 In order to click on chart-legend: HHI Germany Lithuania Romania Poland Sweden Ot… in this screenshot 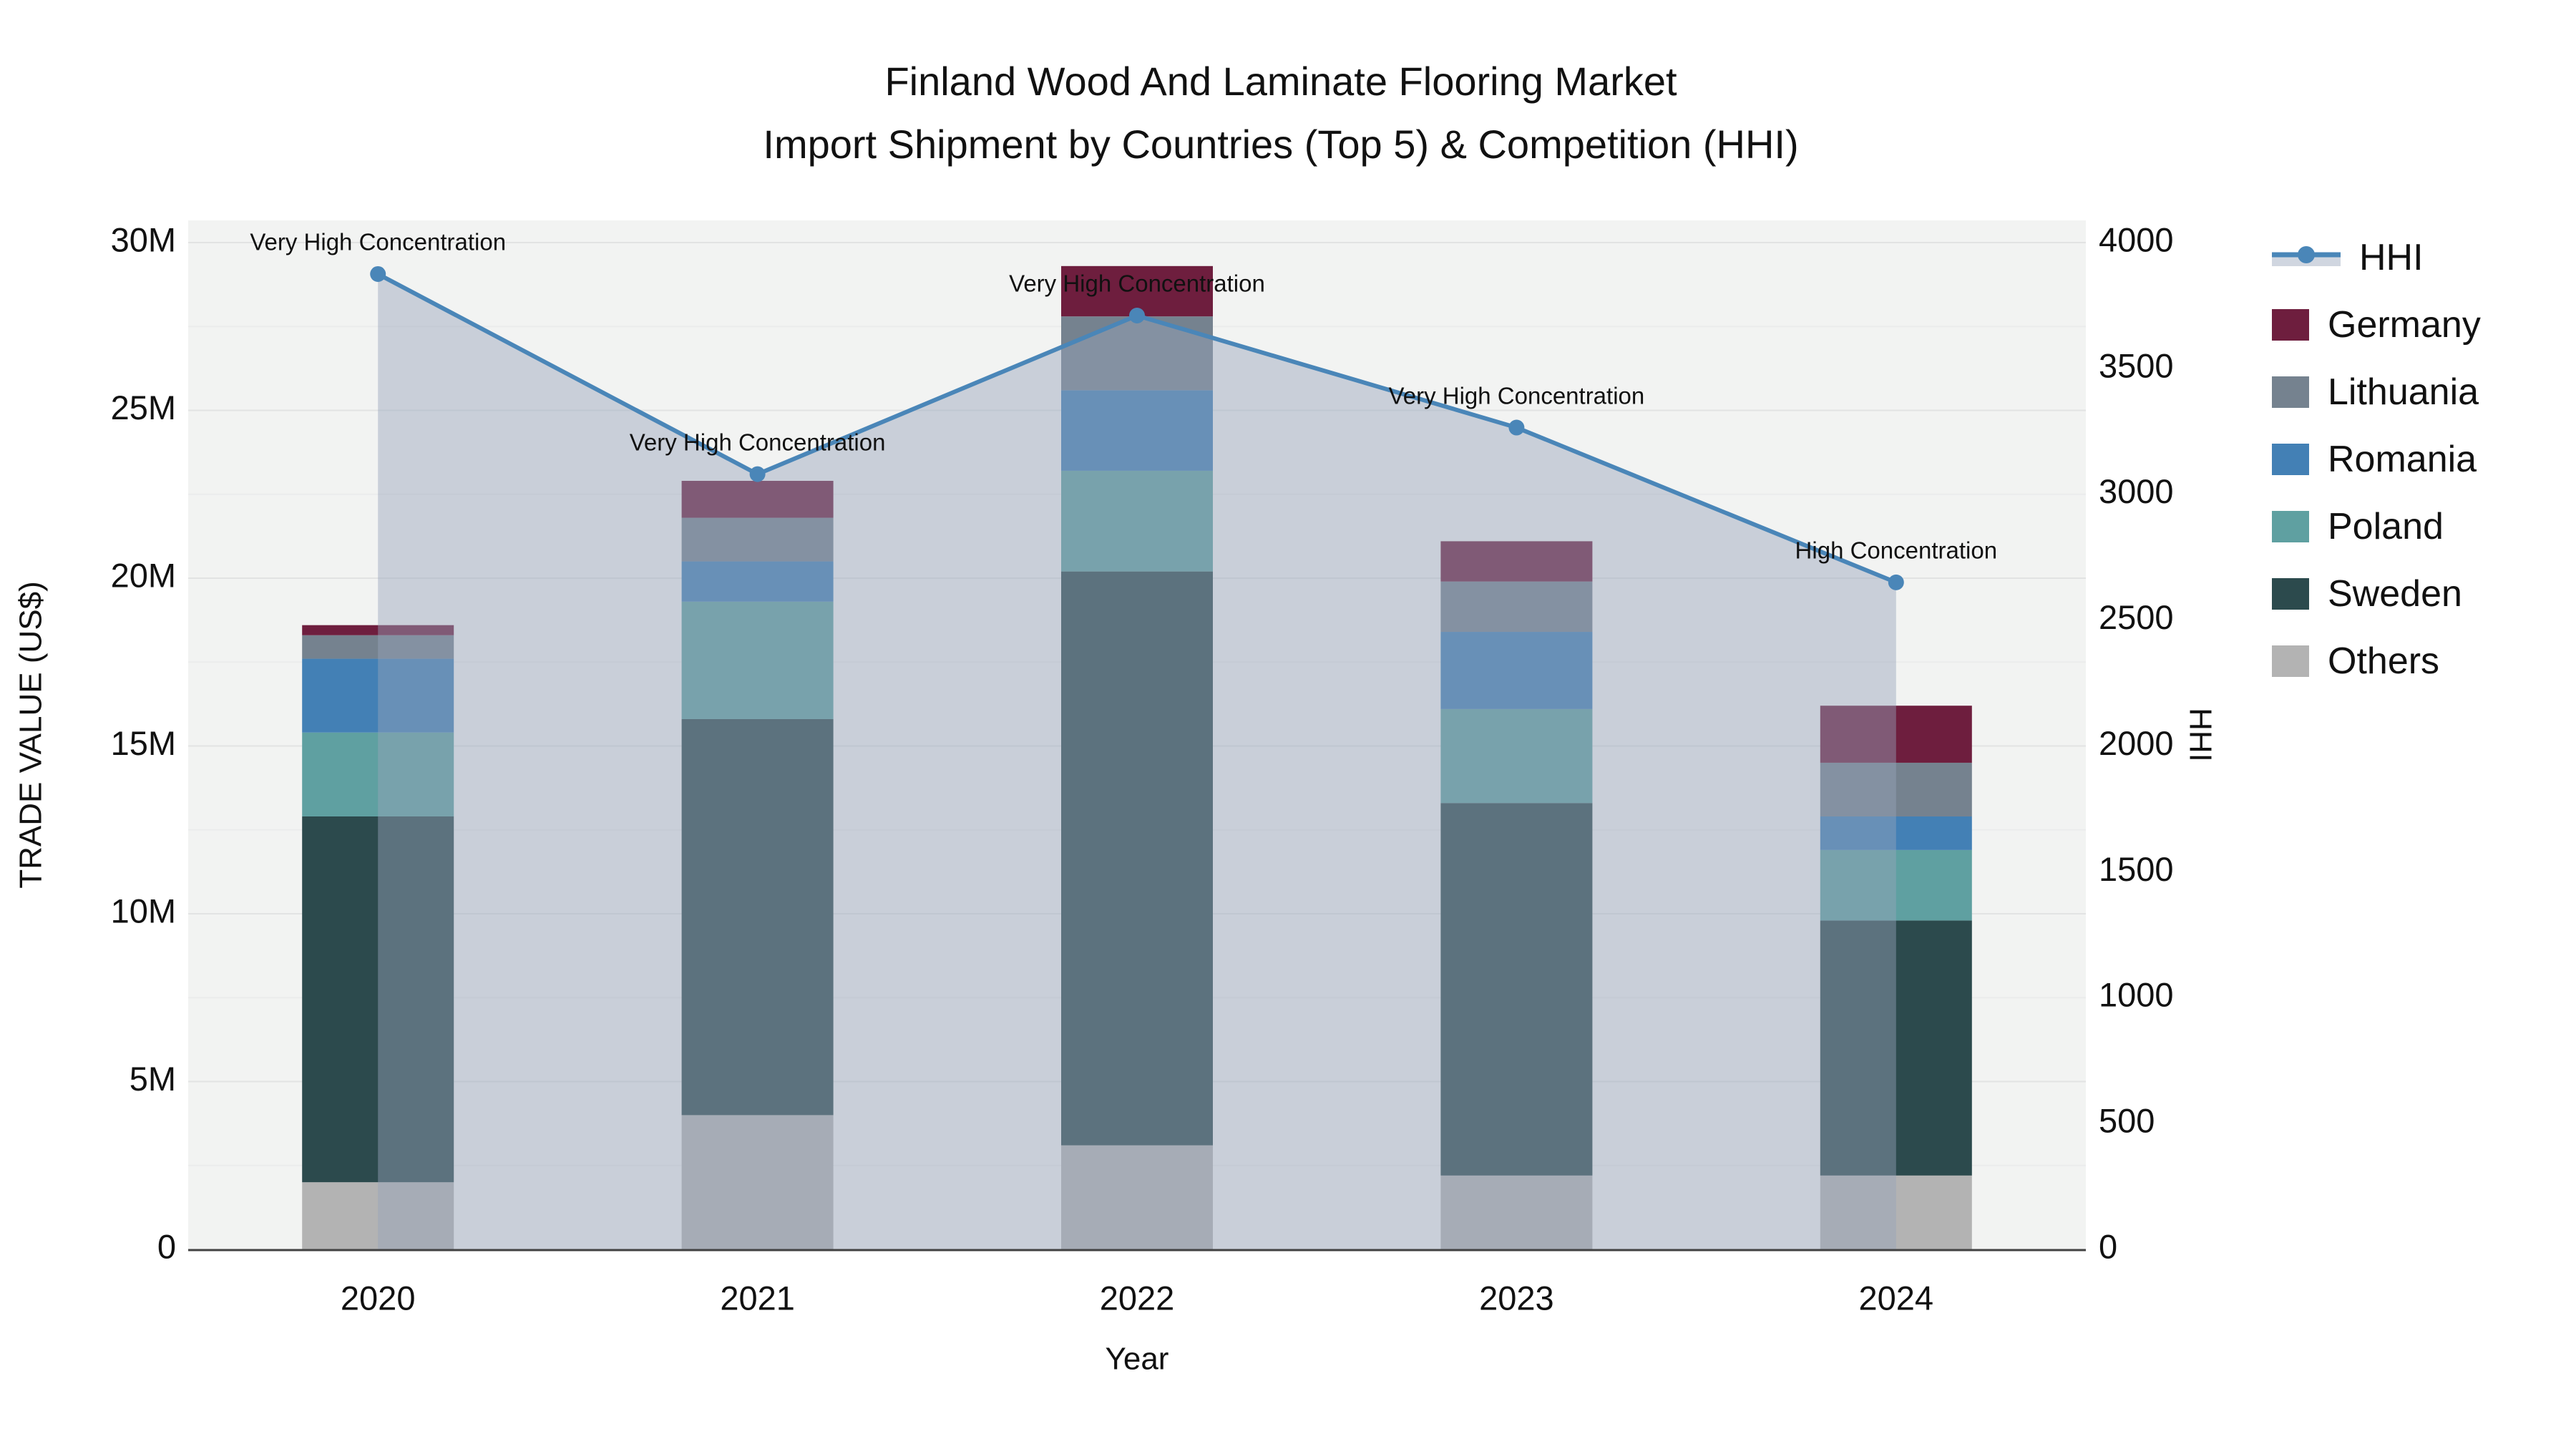, I will do `click(2376, 460)`.